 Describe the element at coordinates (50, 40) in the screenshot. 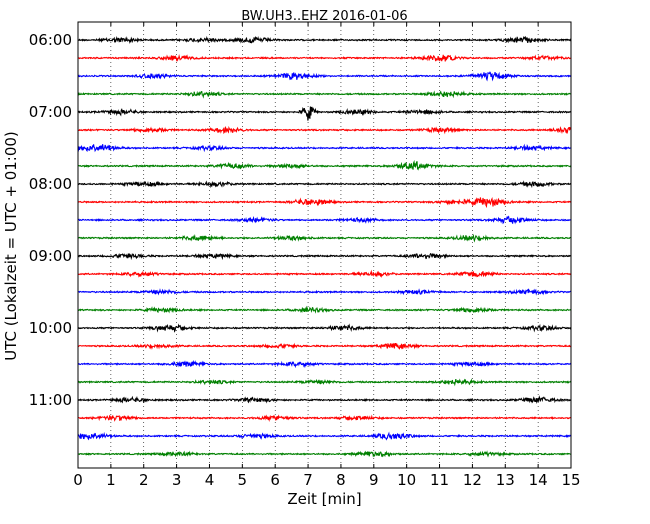

I see `y-tick-label: 06:00` at that location.